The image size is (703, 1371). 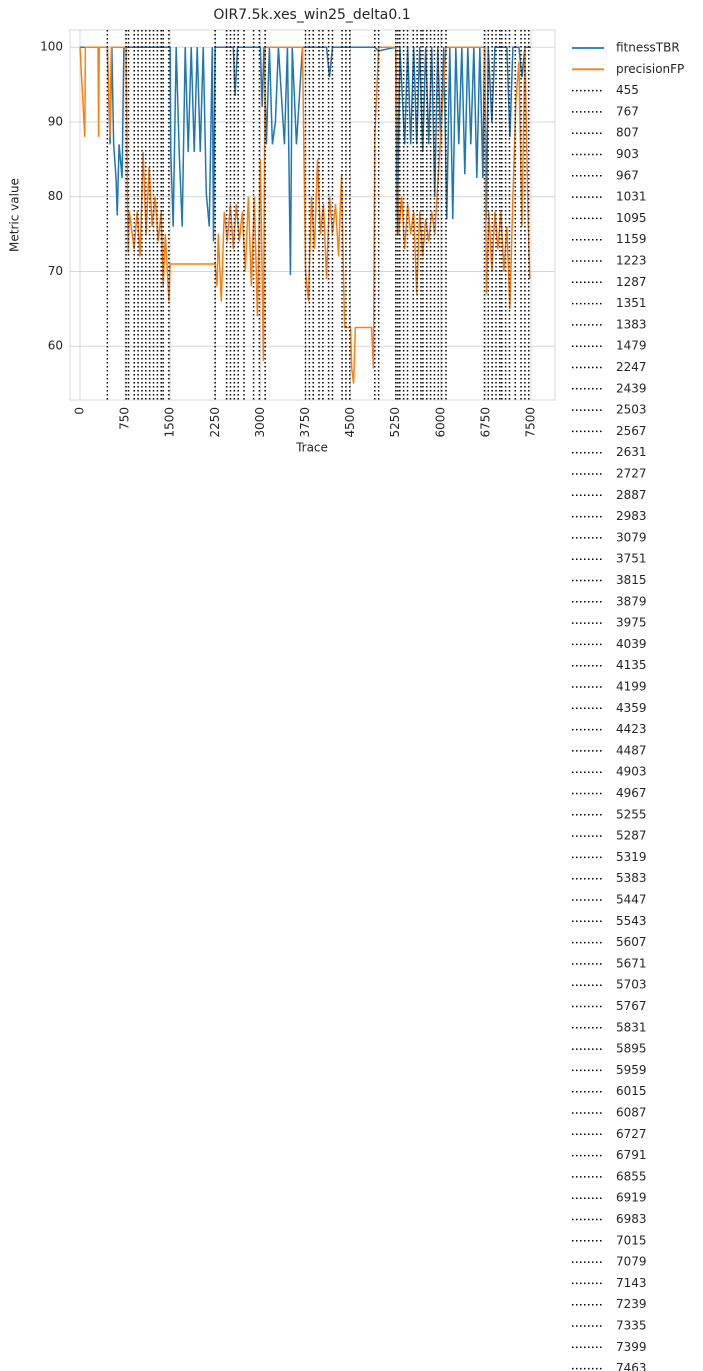 I want to click on legend-label: 2631, so click(x=631, y=452).